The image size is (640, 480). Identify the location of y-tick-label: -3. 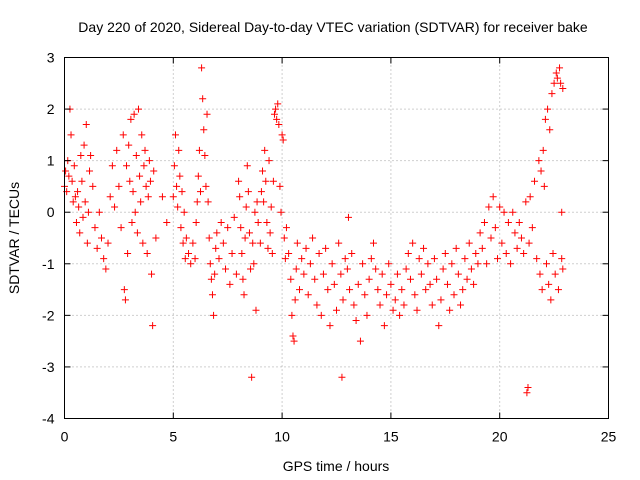
(48, 367).